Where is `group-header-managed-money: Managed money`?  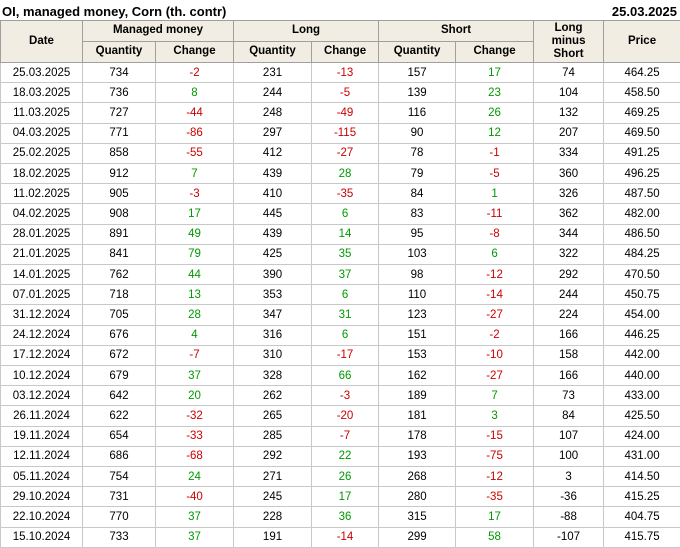
group-header-managed-money: Managed money is located at coordinates (158, 31).